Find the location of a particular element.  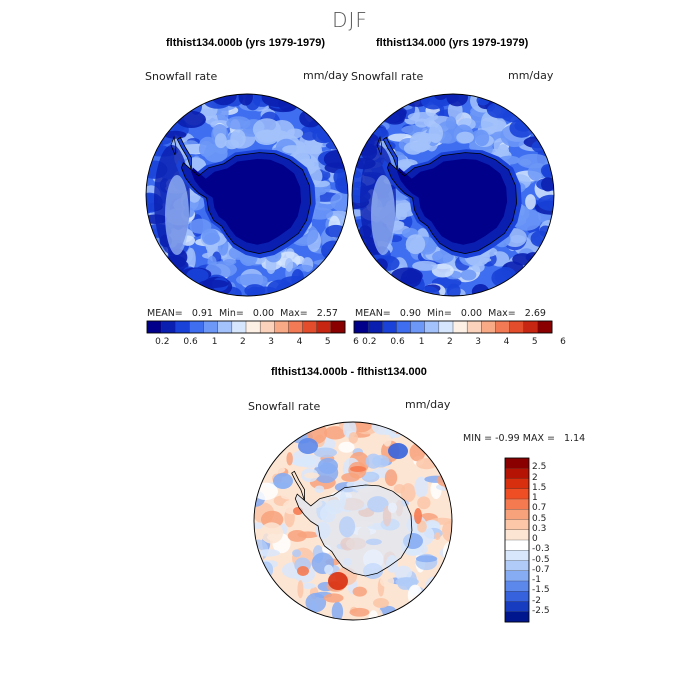

panel-1-max-label: Max= is located at coordinates (294, 313).